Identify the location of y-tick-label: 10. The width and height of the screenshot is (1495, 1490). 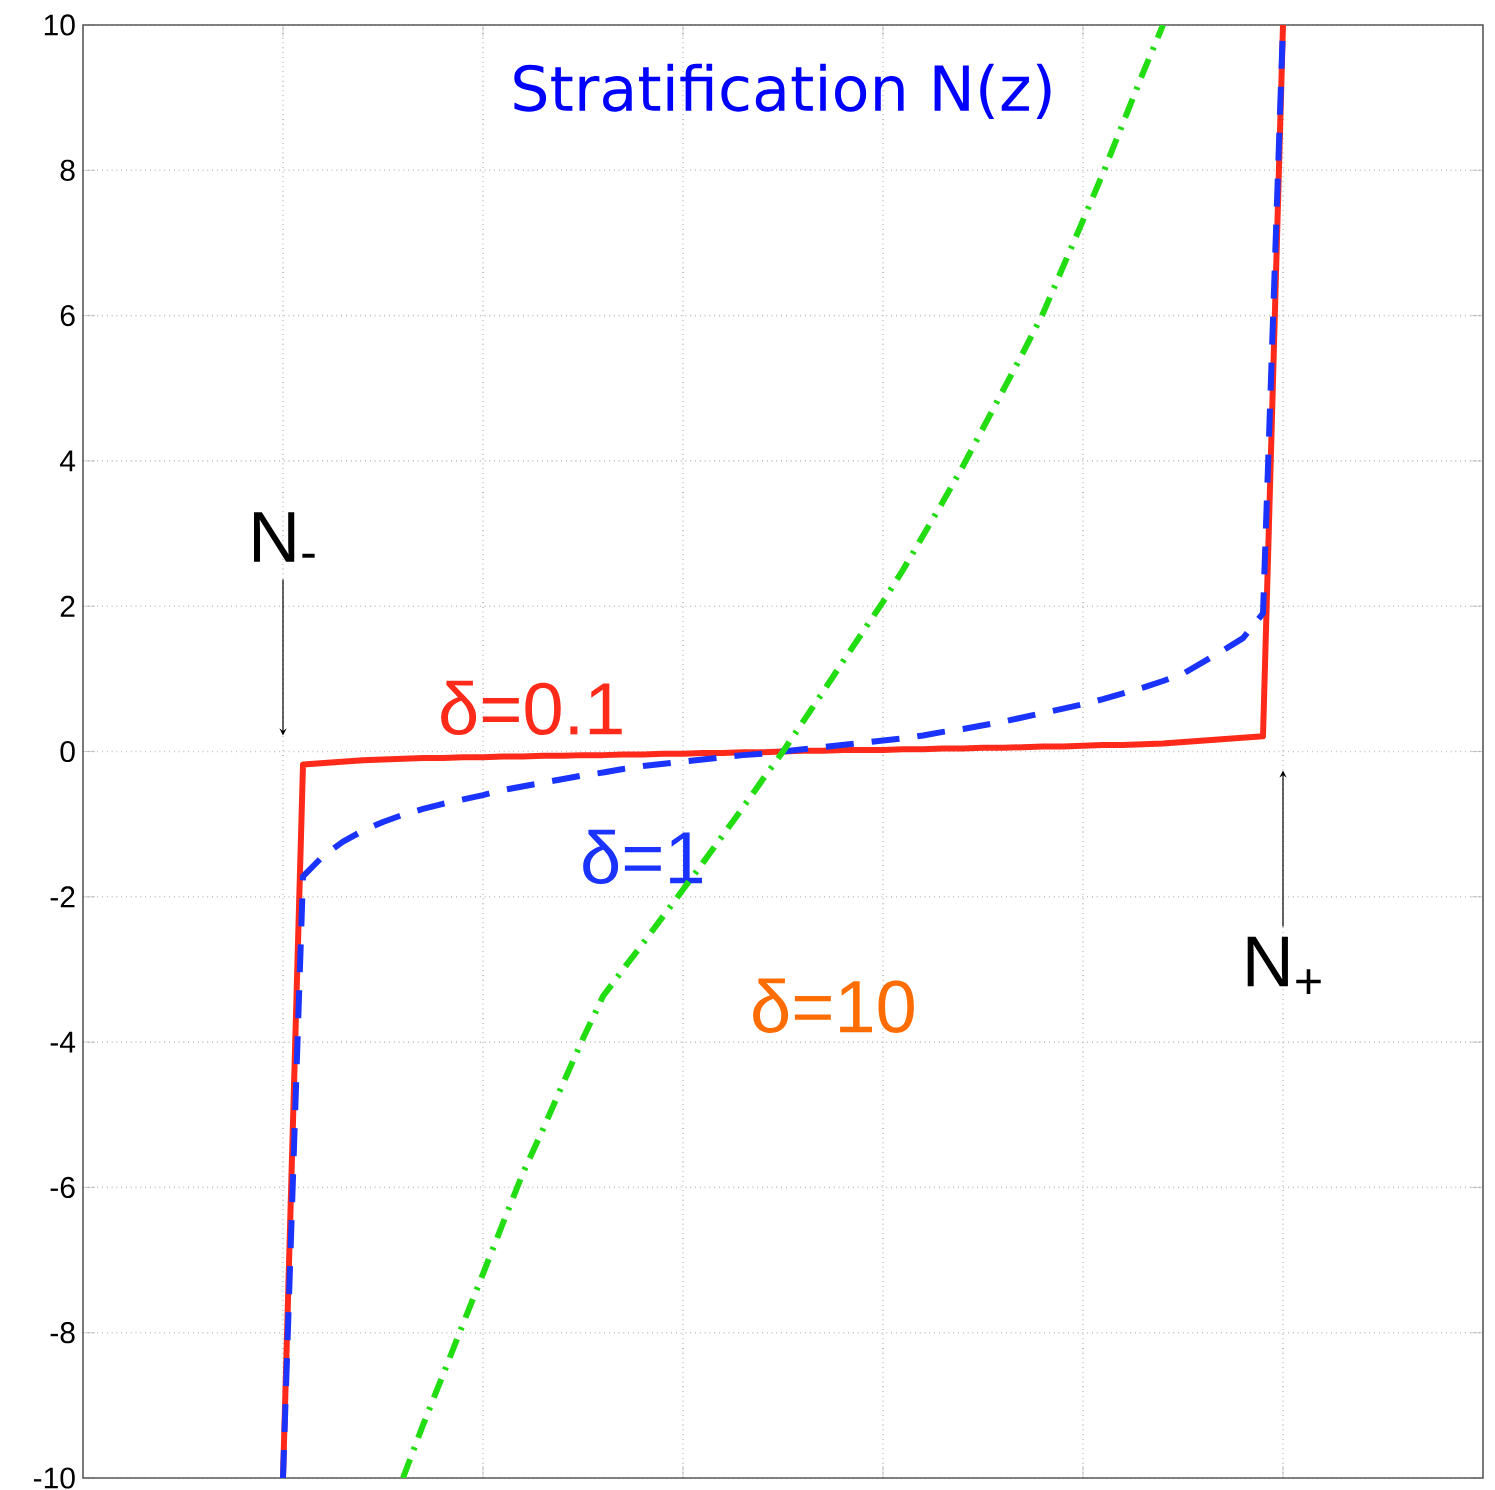
(59, 25).